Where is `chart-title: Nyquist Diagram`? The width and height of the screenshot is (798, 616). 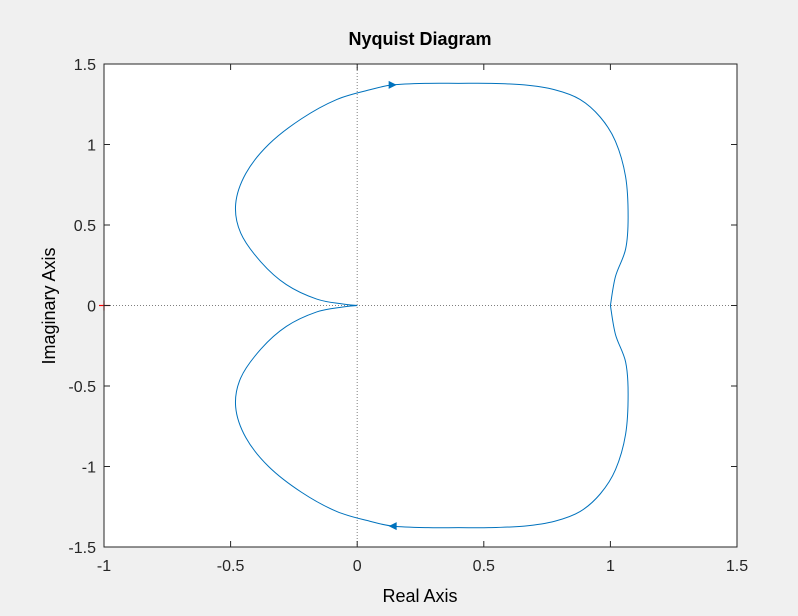
chart-title: Nyquist Diagram is located at coordinates (419, 39).